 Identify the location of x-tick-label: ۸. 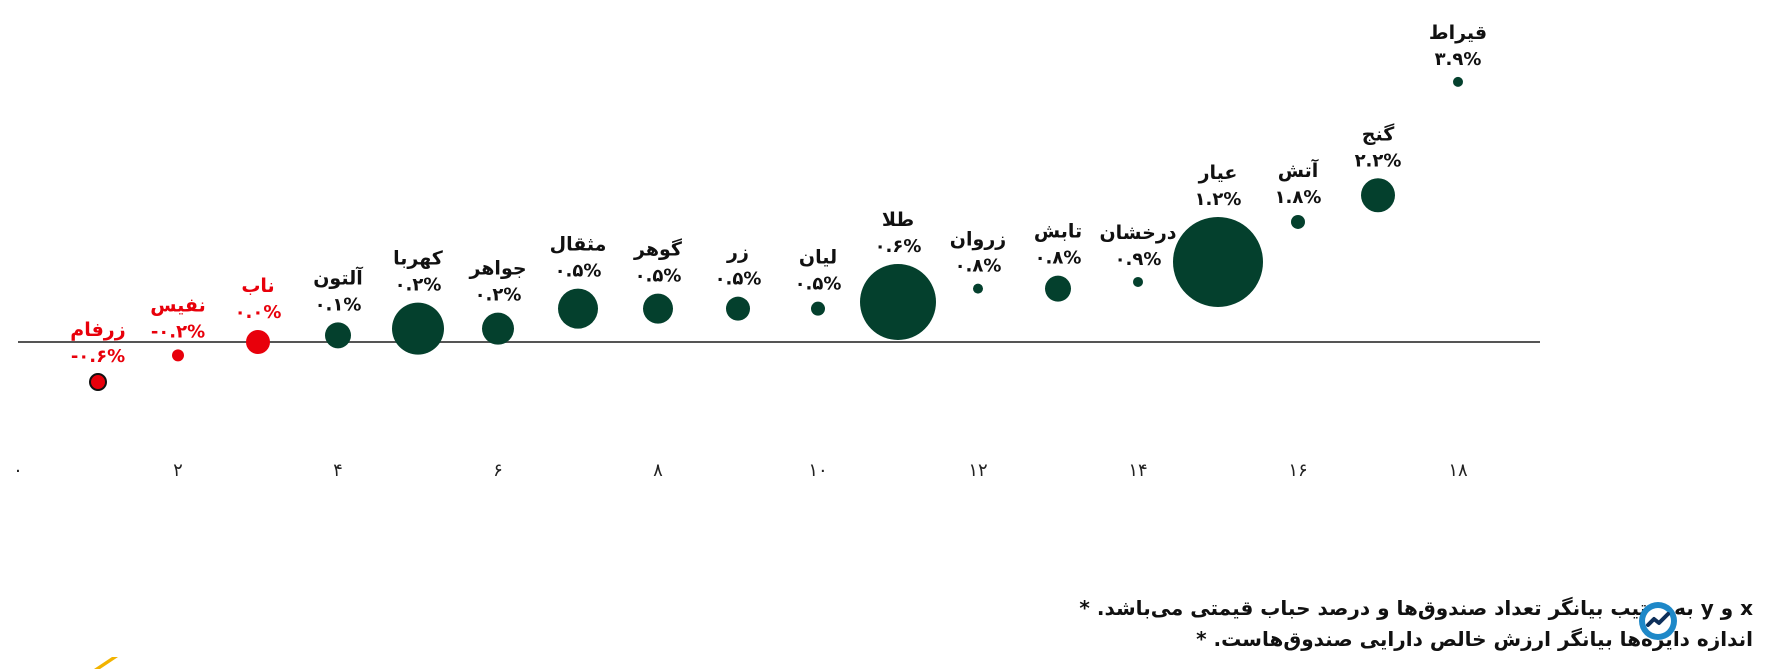
(658, 470).